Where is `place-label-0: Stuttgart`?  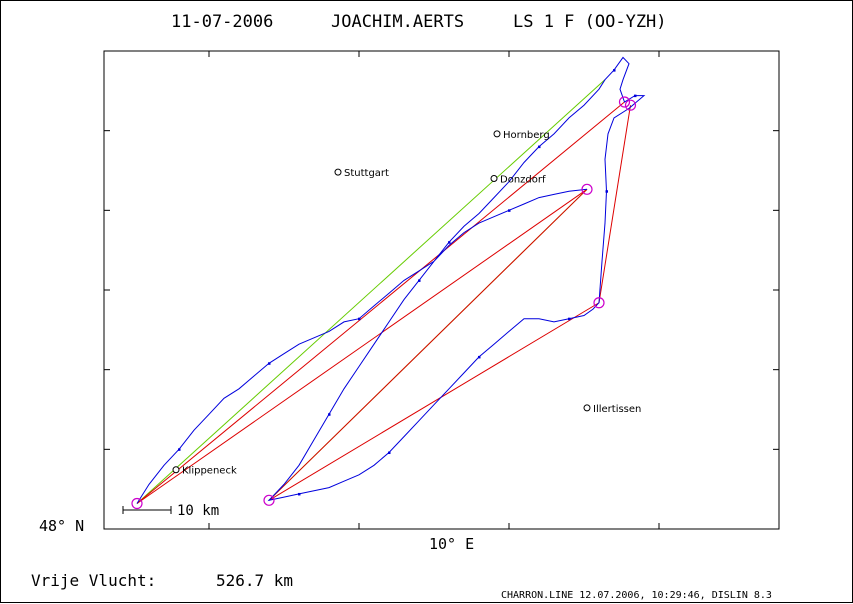
place-label-0: Stuttgart is located at coordinates (366, 173).